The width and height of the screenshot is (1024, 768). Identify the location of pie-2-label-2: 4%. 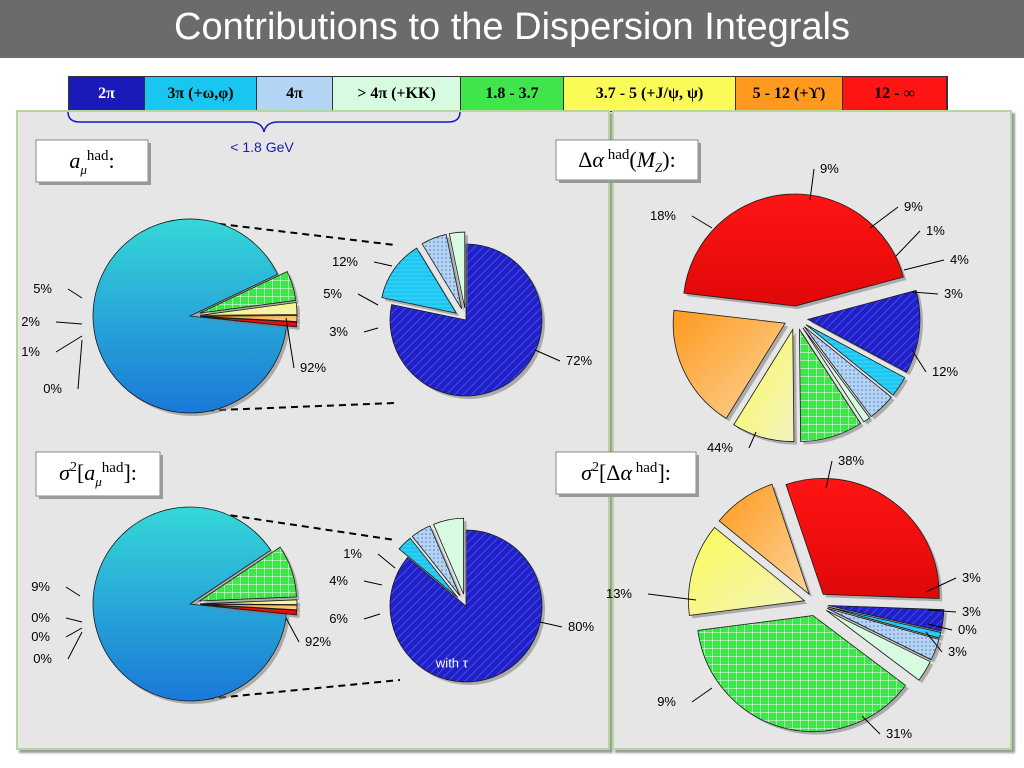
(959, 259).